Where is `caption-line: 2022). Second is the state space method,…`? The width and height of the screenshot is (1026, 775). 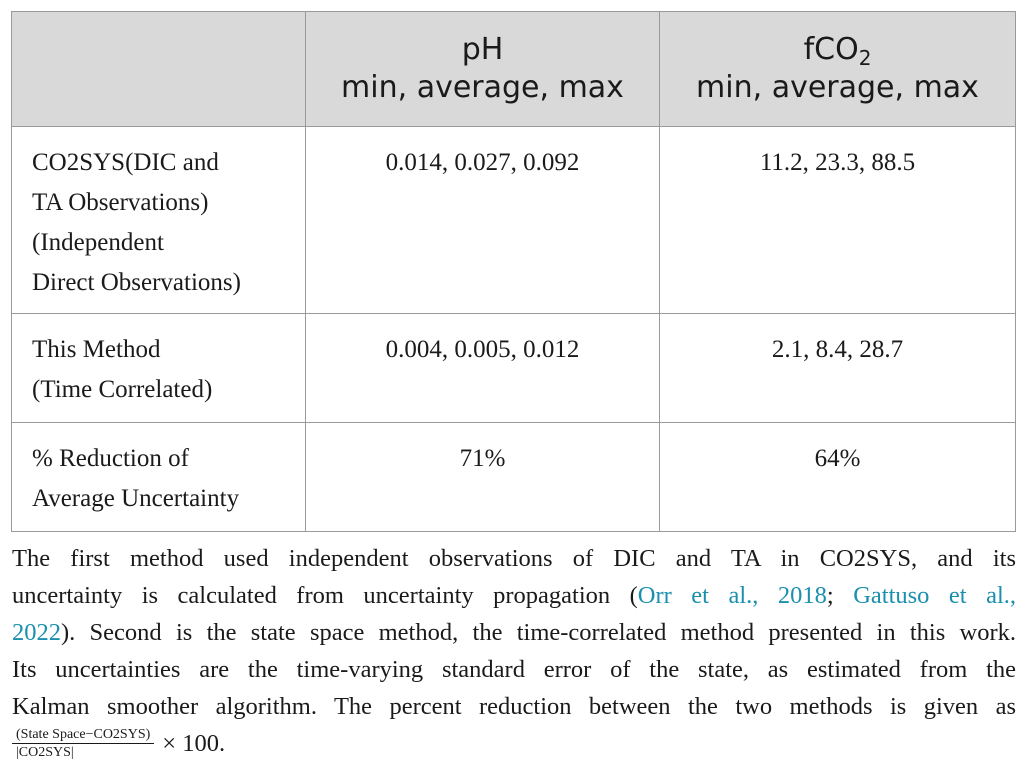
caption-line: 2022). Second is the state space method,… is located at coordinates (514, 632).